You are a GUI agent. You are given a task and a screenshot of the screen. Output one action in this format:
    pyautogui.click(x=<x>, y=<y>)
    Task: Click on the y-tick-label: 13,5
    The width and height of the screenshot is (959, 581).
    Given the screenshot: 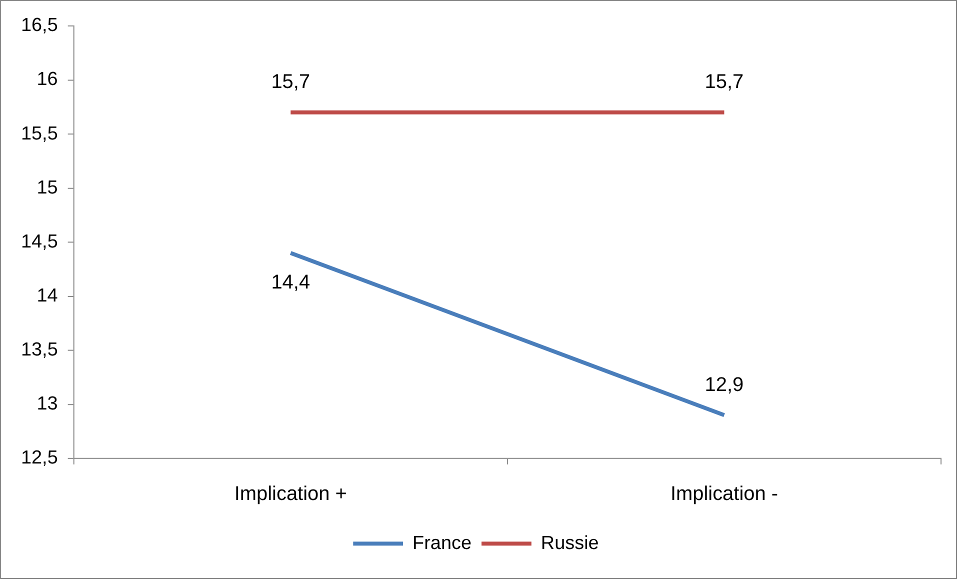 What is the action you would take?
    pyautogui.click(x=39, y=350)
    